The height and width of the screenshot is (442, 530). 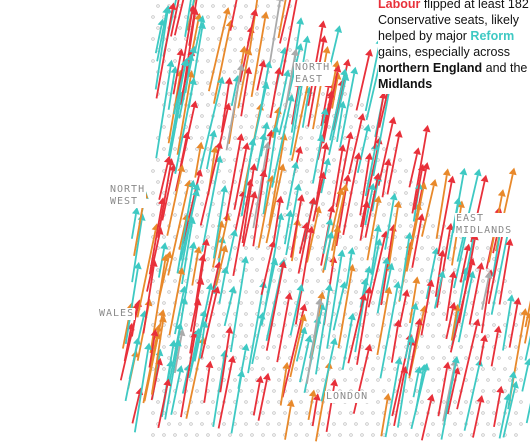 I want to click on labour-highlight: Labour, so click(x=399, y=5).